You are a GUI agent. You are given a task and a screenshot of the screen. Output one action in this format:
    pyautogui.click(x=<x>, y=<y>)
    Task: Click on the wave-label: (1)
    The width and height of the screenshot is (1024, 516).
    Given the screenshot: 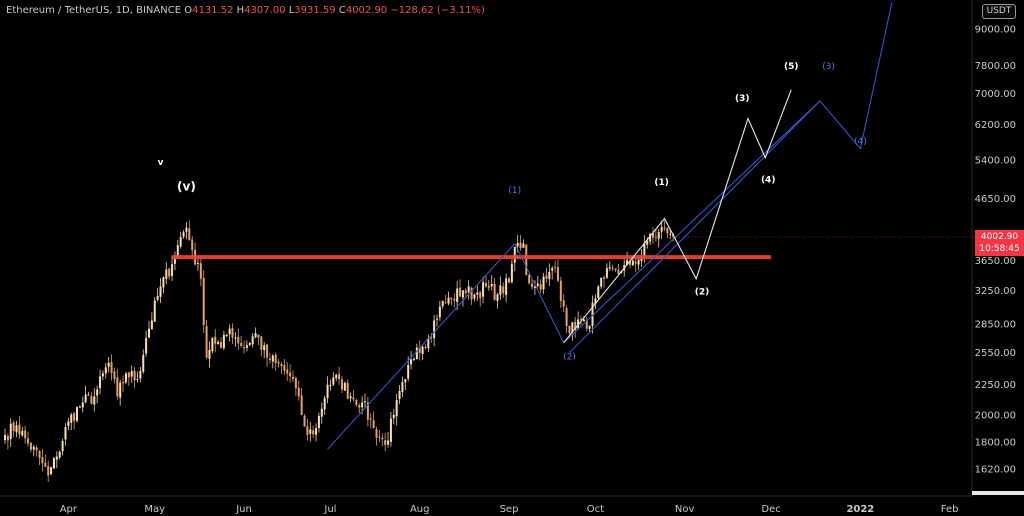 What is the action you would take?
    pyautogui.click(x=514, y=191)
    